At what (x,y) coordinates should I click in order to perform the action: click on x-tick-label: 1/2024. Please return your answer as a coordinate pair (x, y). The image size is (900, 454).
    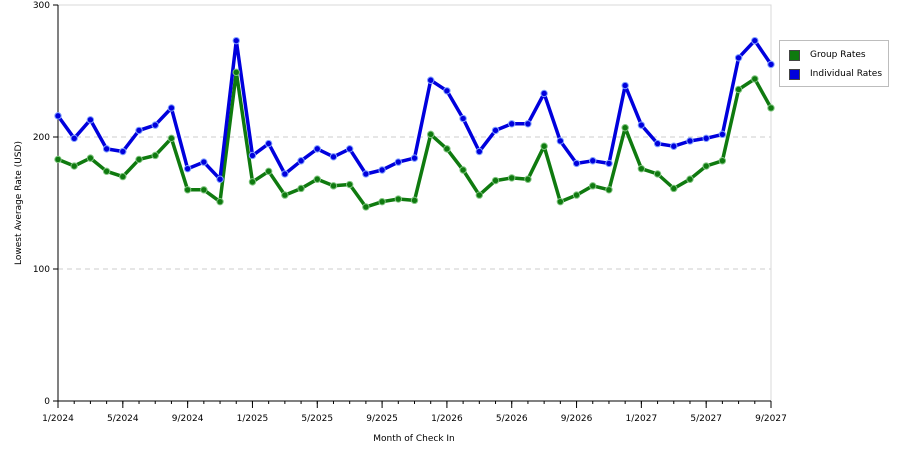
    Looking at the image, I should click on (58, 419).